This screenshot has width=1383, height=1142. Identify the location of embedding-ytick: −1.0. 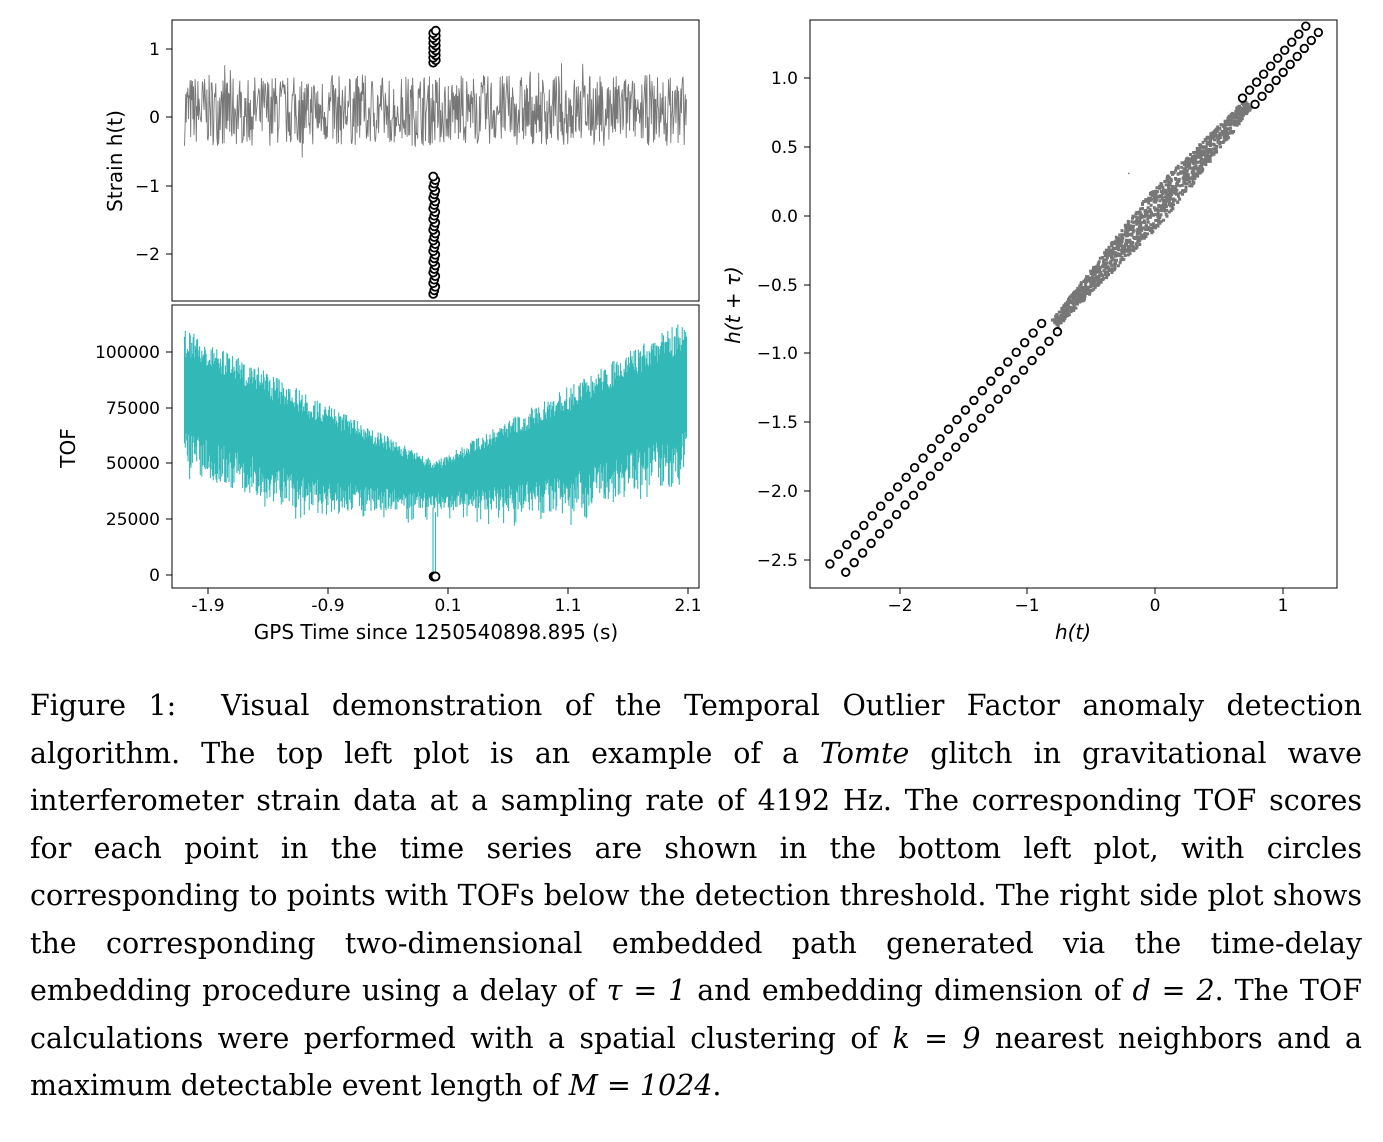
(777, 354).